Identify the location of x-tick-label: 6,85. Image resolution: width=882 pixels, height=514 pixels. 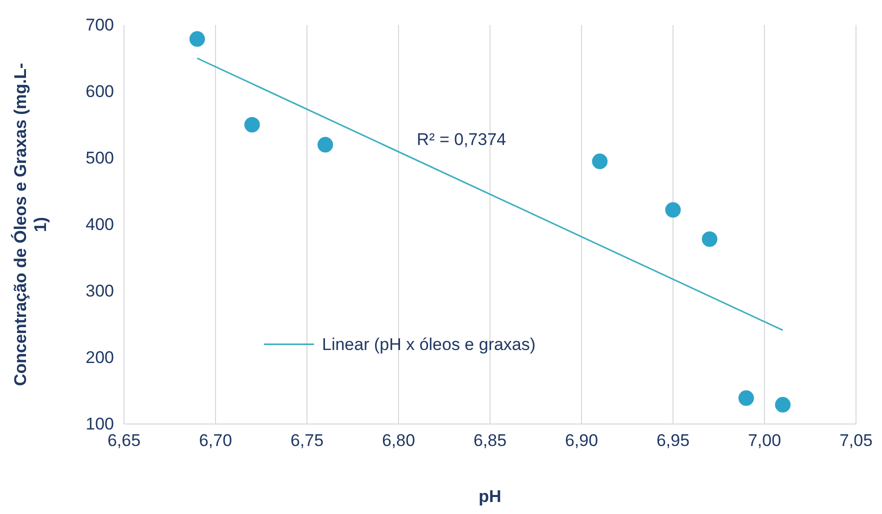
(490, 440).